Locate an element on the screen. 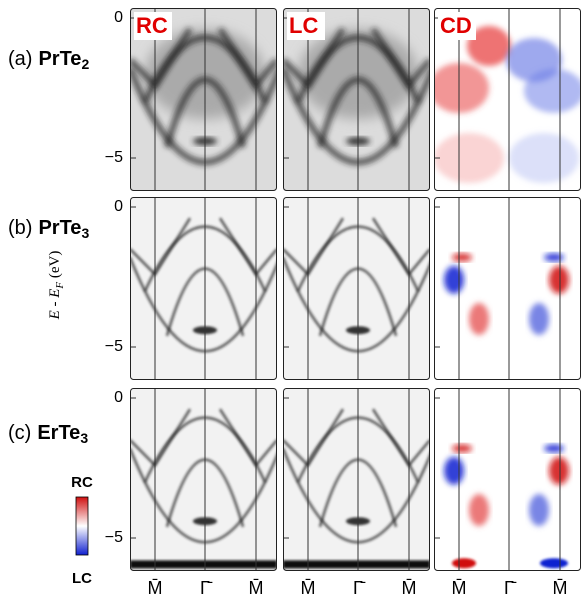 The height and width of the screenshot is (601, 581). colorbar-top: RC is located at coordinates (82, 482).